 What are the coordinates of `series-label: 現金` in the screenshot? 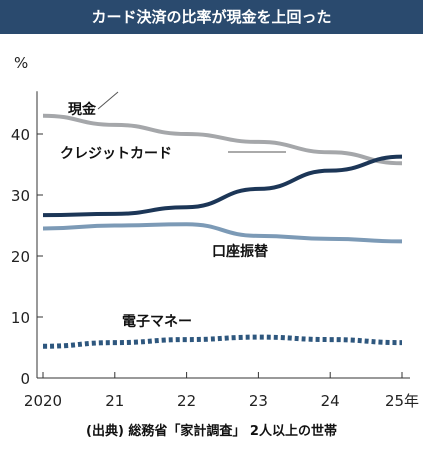 It's located at (82, 109).